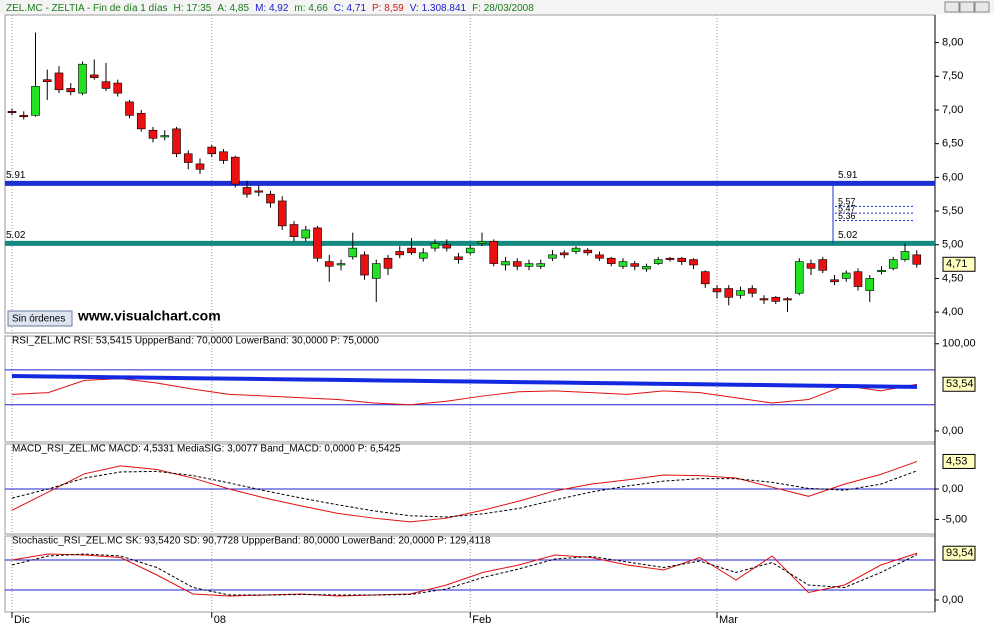 The image size is (994, 626). What do you see at coordinates (847, 208) in the screenshot?
I see `fib-label: 5.47` at bounding box center [847, 208].